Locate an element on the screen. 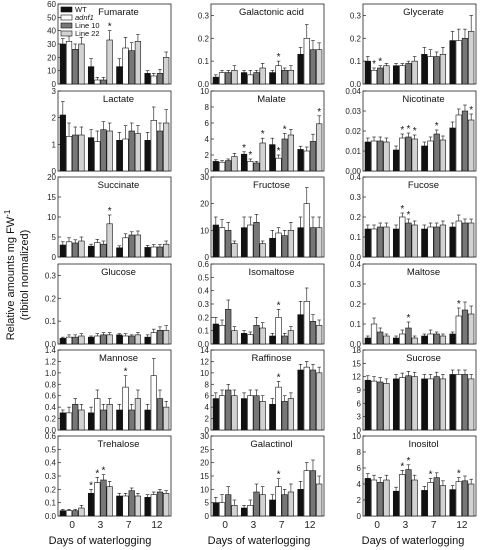  y-tick-label: 15 is located at coordinates (356, 363).